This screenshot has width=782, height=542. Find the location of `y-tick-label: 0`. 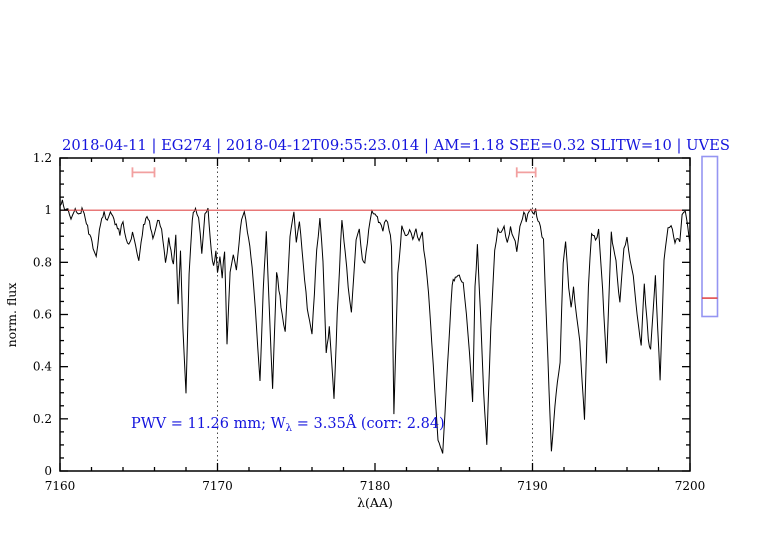

y-tick-label: 0 is located at coordinates (48, 471).